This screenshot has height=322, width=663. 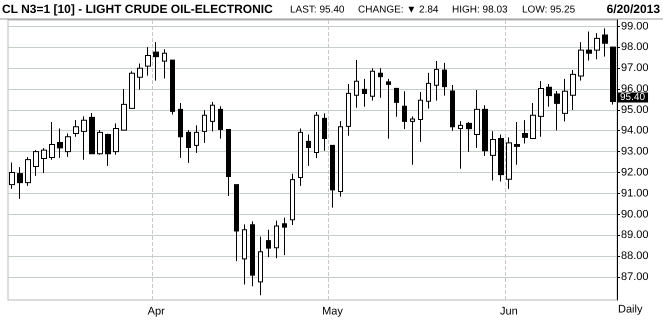 What do you see at coordinates (480, 10) in the screenshot?
I see `text: HIGH: 98.03` at bounding box center [480, 10].